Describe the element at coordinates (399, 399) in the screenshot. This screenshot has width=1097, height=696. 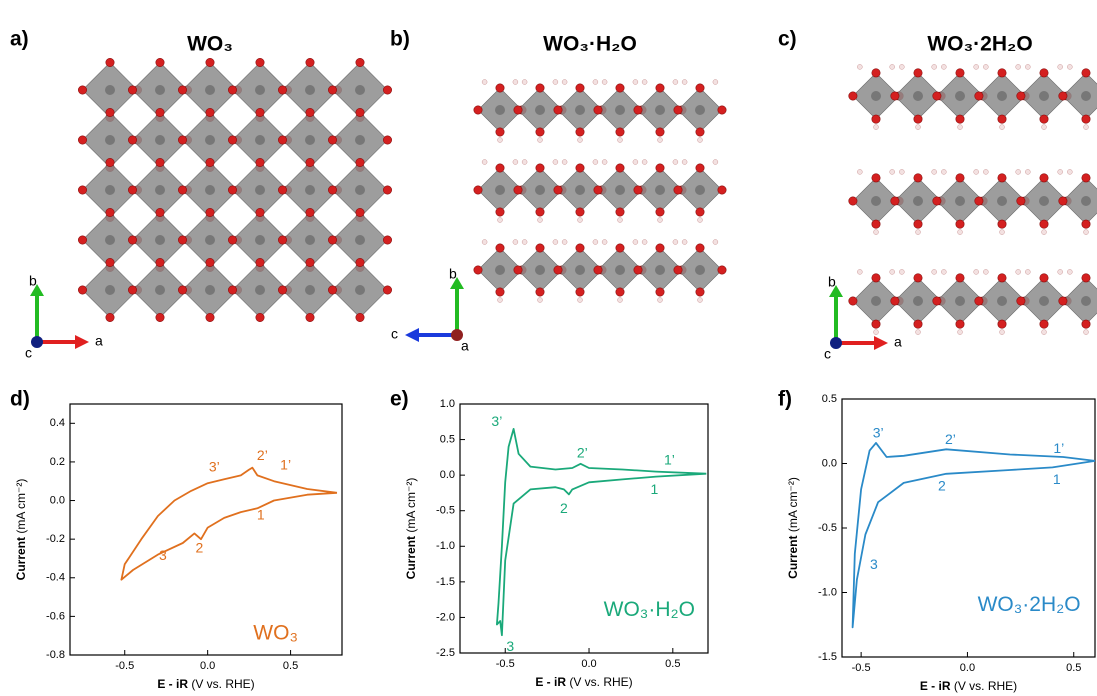
I see `panel-label: e)` at that location.